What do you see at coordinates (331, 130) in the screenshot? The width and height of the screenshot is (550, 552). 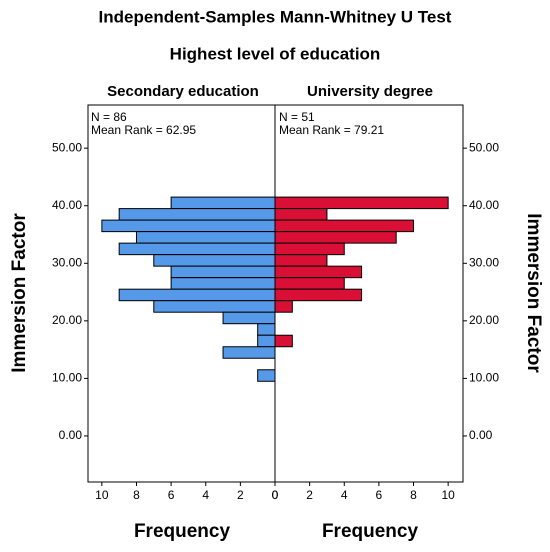 I see `annotation: Mean Rank = 79.21` at bounding box center [331, 130].